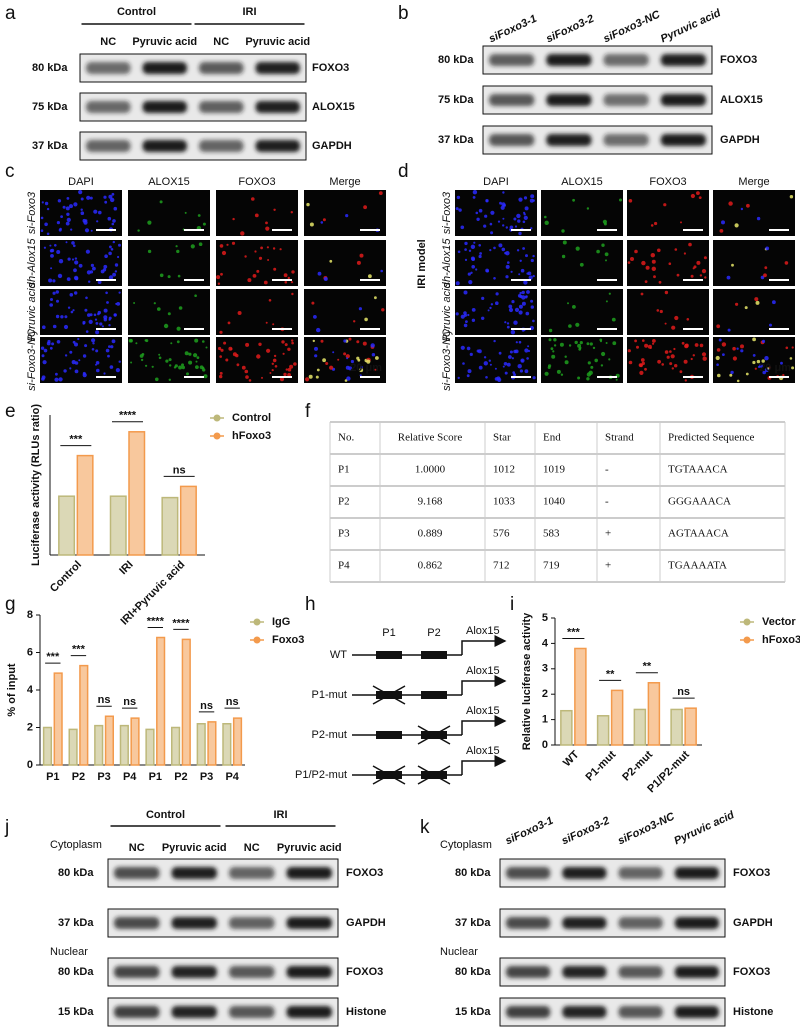 This screenshot has height=1027, width=800. What do you see at coordinates (781, 640) in the screenshot?
I see `legend-label: hFoxo3` at bounding box center [781, 640].